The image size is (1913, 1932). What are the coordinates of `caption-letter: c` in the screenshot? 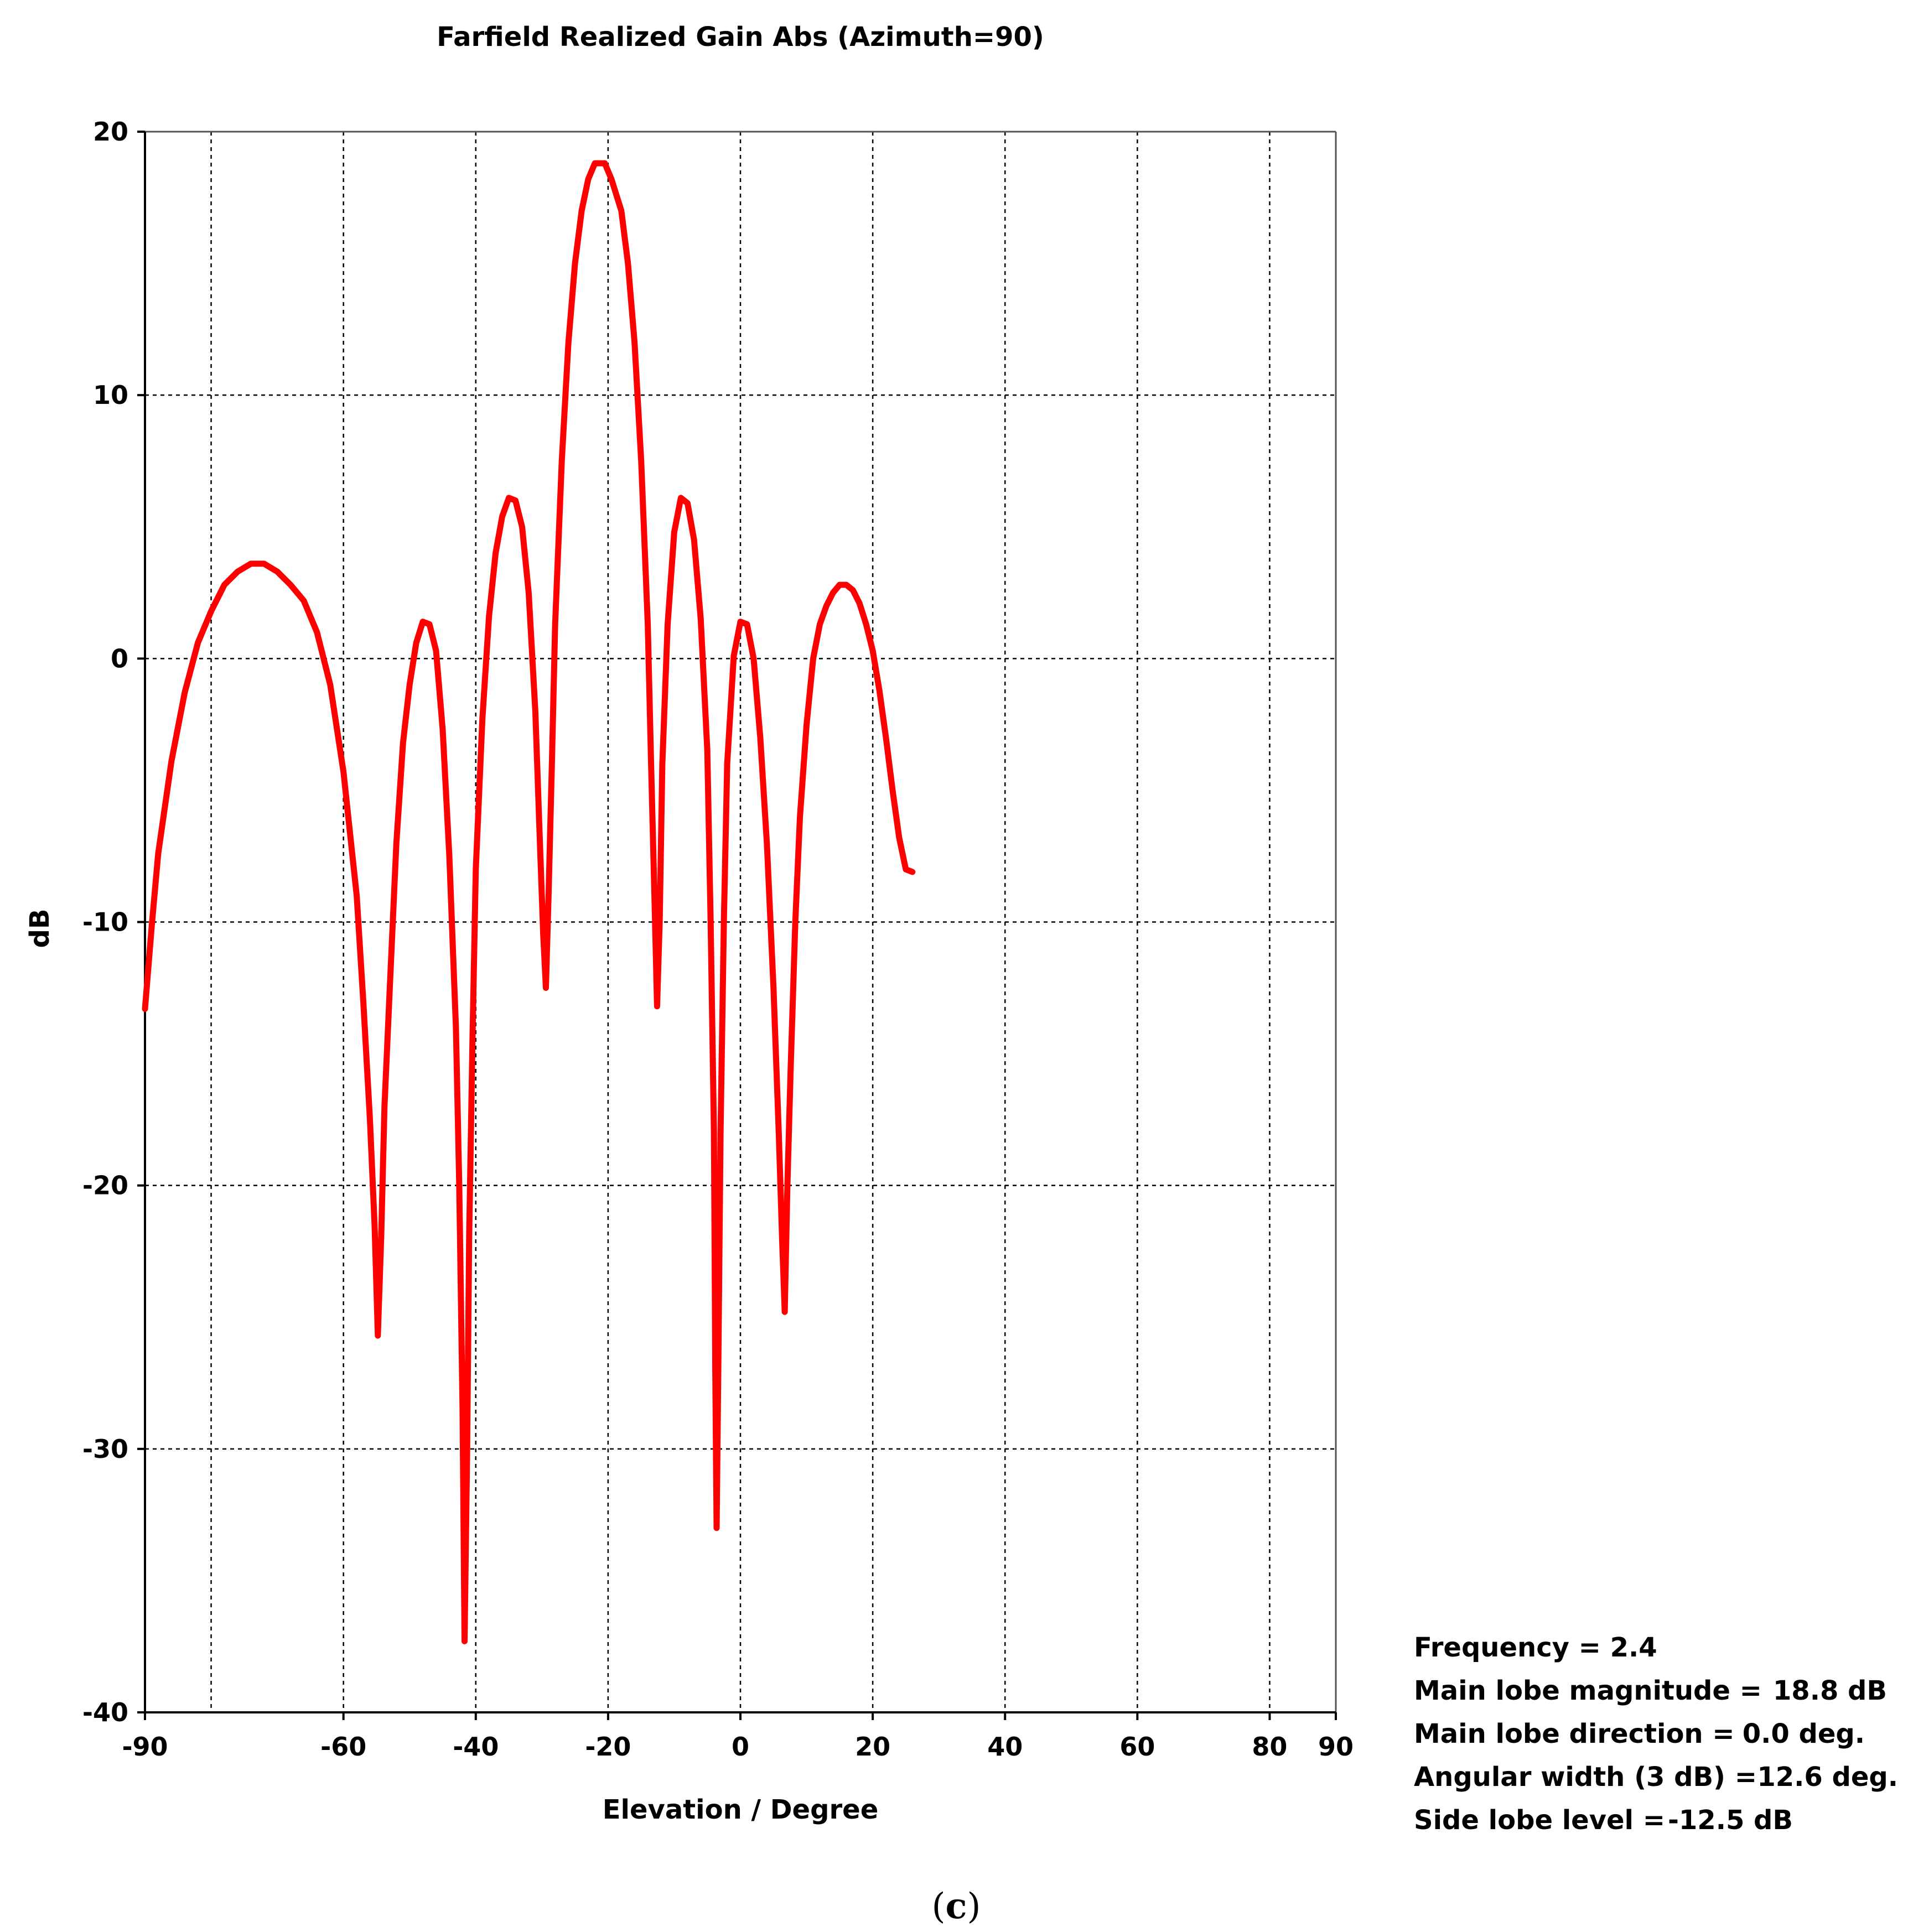 It's located at (957, 1907).